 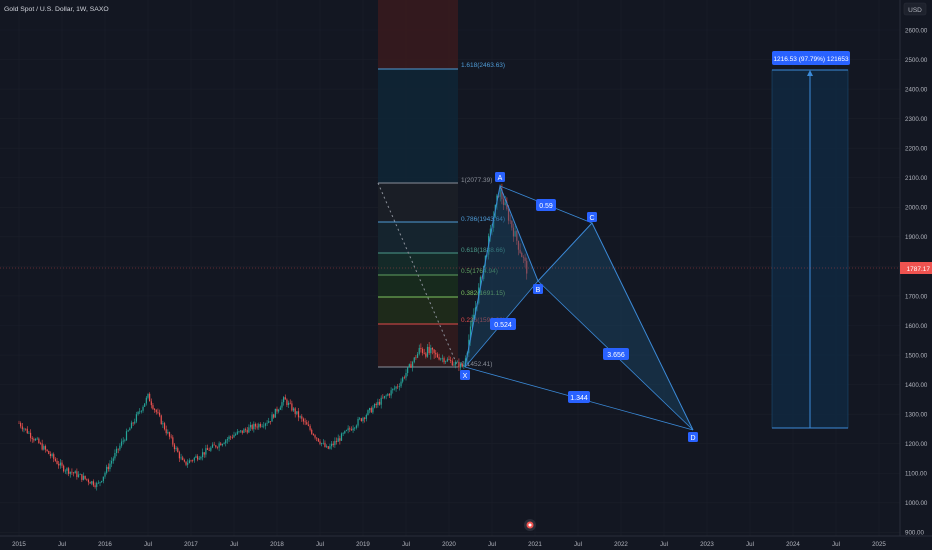 What do you see at coordinates (692, 438) in the screenshot?
I see `pattern-point-d-label: D` at bounding box center [692, 438].